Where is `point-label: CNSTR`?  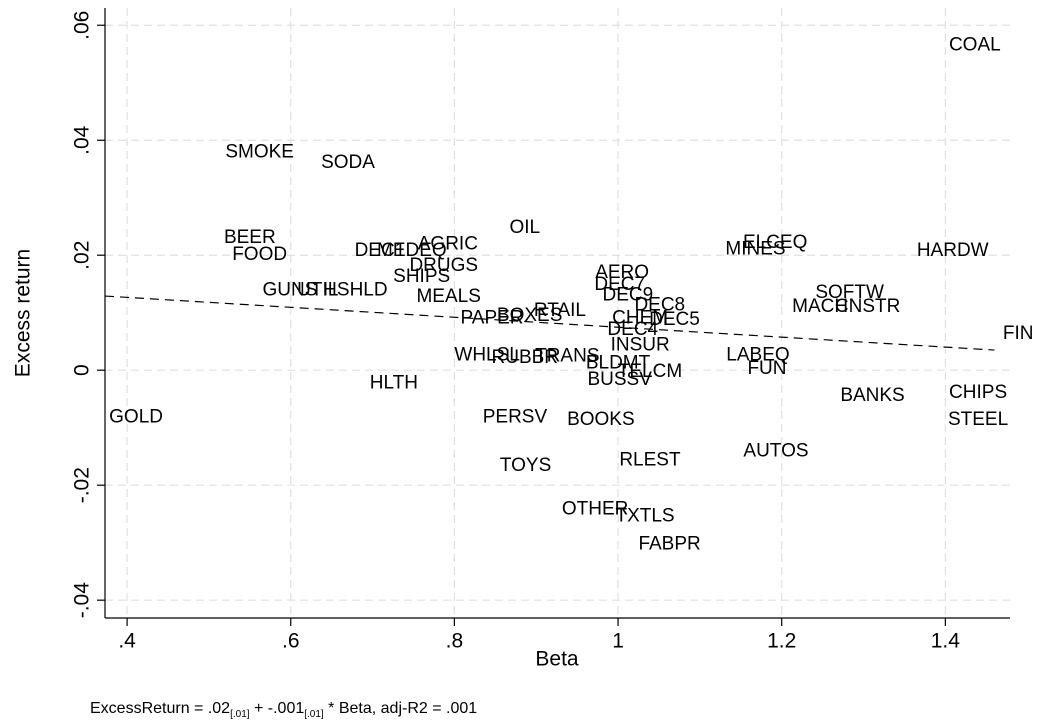 point-label: CNSTR is located at coordinates (867, 306).